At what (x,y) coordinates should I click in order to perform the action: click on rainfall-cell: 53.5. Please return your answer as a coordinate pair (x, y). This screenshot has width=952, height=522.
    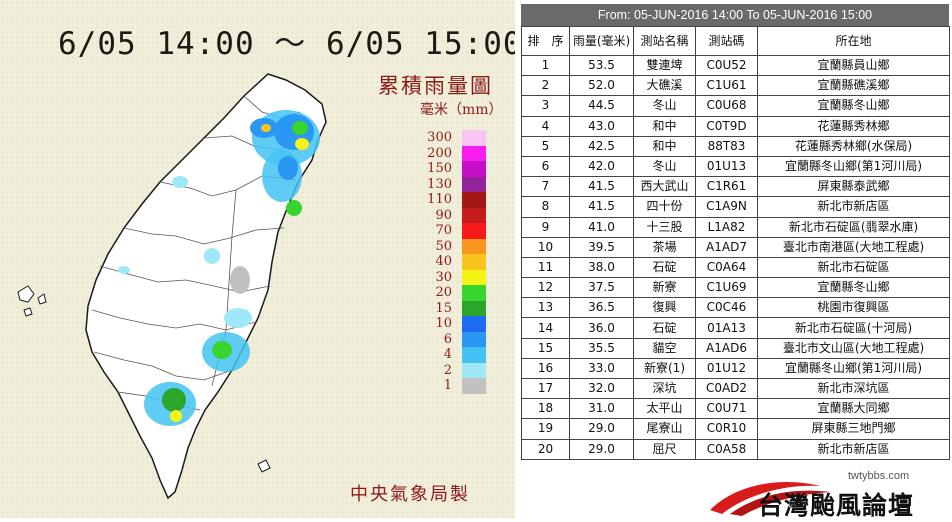
    Looking at the image, I should click on (601, 65).